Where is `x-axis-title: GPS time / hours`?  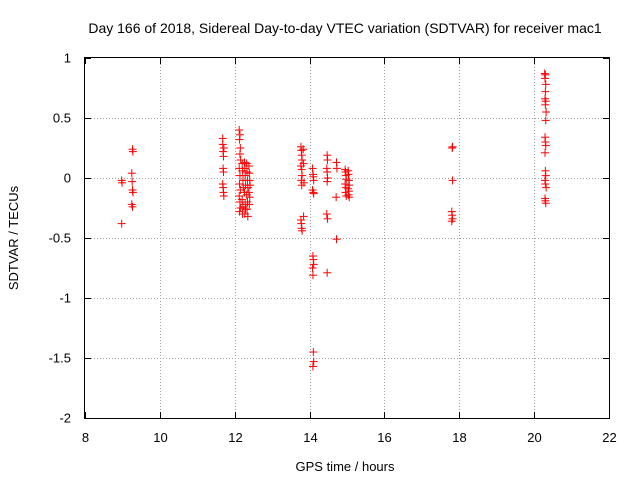
x-axis-title: GPS time / hours is located at coordinates (345, 466).